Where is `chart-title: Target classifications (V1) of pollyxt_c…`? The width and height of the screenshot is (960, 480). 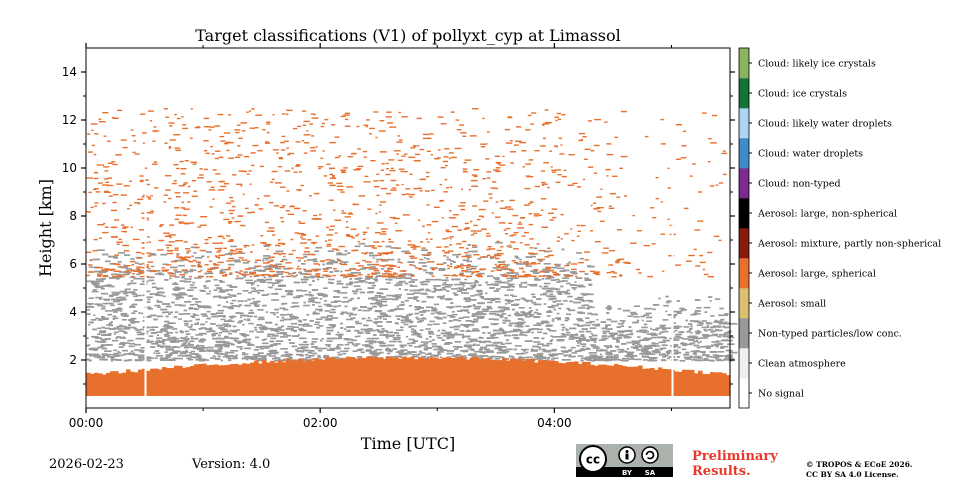 chart-title: Target classifications (V1) of pollyxt_c… is located at coordinates (408, 35).